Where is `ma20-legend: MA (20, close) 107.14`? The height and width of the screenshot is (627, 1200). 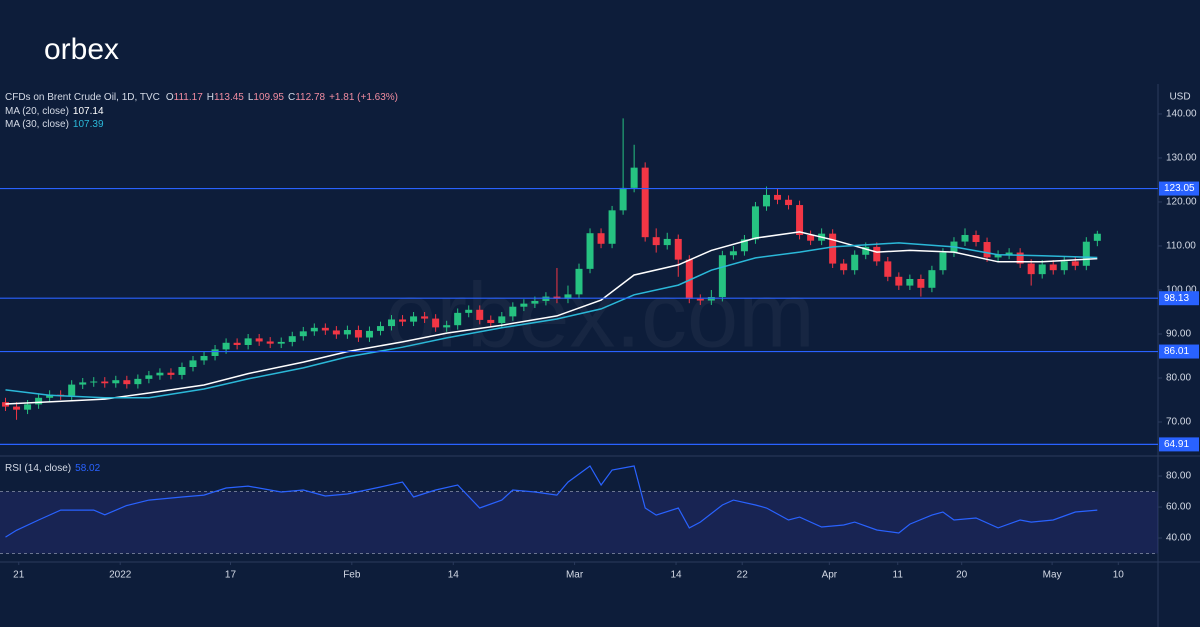 ma20-legend: MA (20, close) 107.14 is located at coordinates (54, 111).